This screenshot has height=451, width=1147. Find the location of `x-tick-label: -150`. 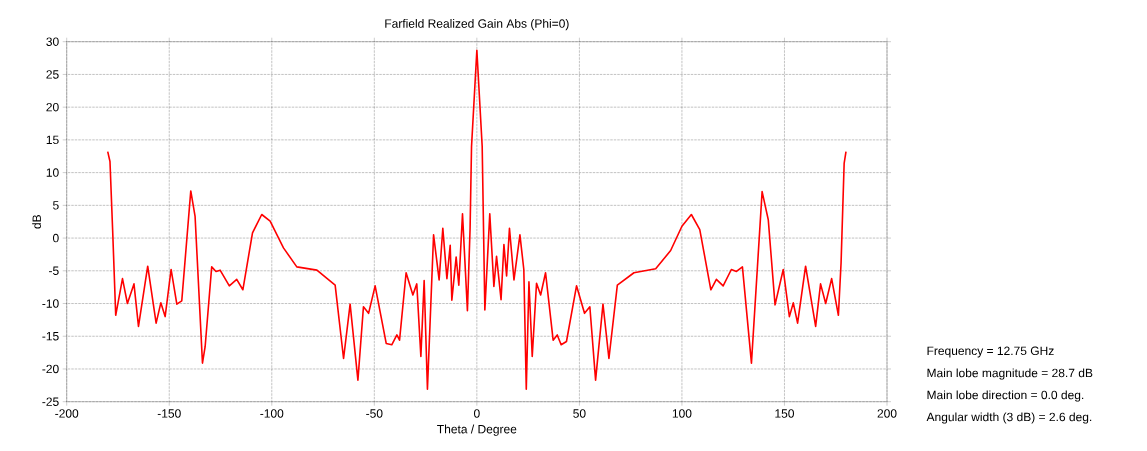

x-tick-label: -150 is located at coordinates (169, 413).